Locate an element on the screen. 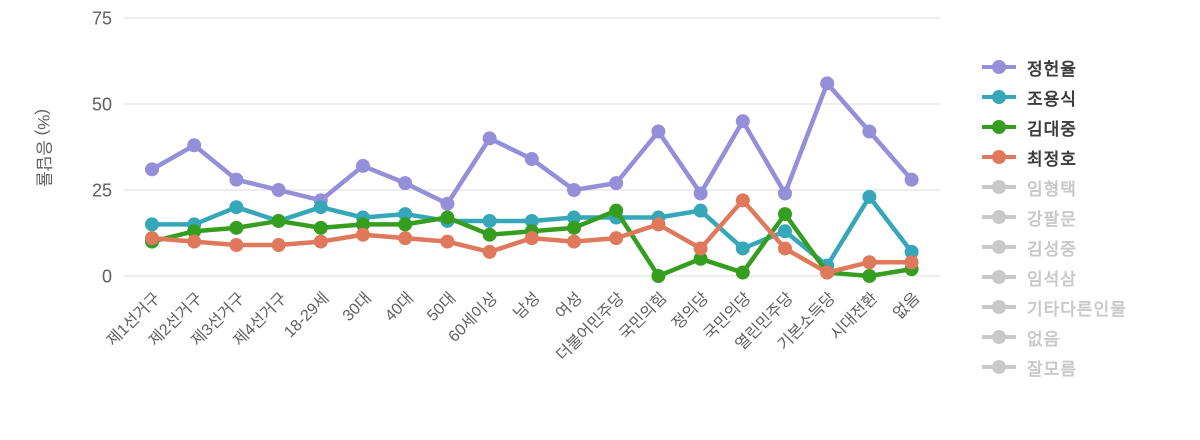  data-point-s0-c1 is located at coordinates (194, 145).